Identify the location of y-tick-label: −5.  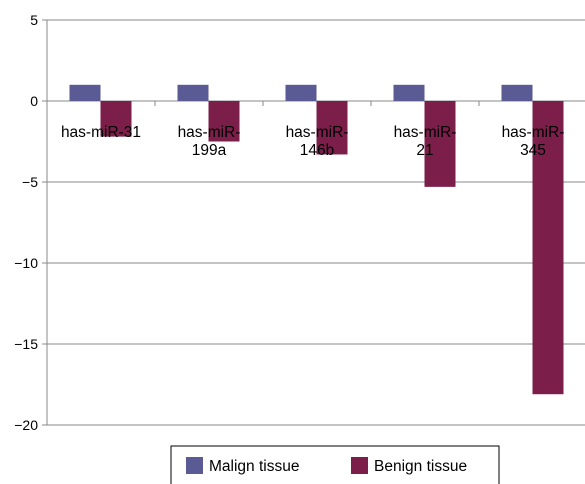
(30, 182).